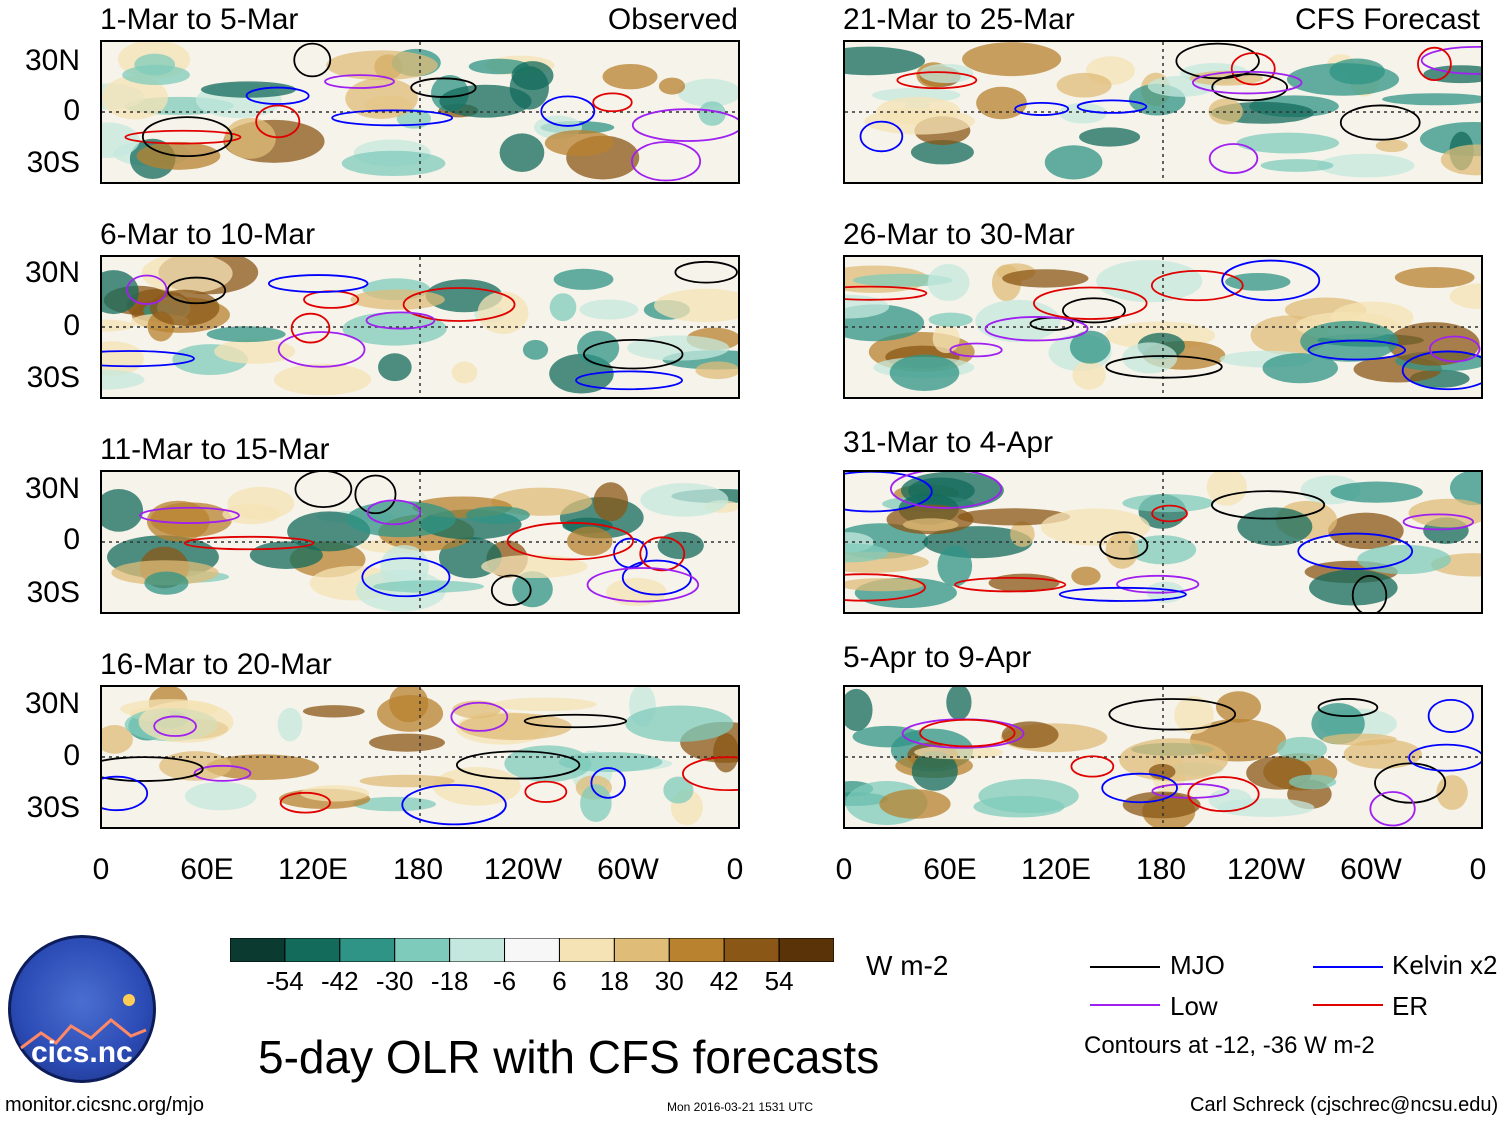  Describe the element at coordinates (53, 807) in the screenshot. I see `ytick-30s: 30S` at that location.